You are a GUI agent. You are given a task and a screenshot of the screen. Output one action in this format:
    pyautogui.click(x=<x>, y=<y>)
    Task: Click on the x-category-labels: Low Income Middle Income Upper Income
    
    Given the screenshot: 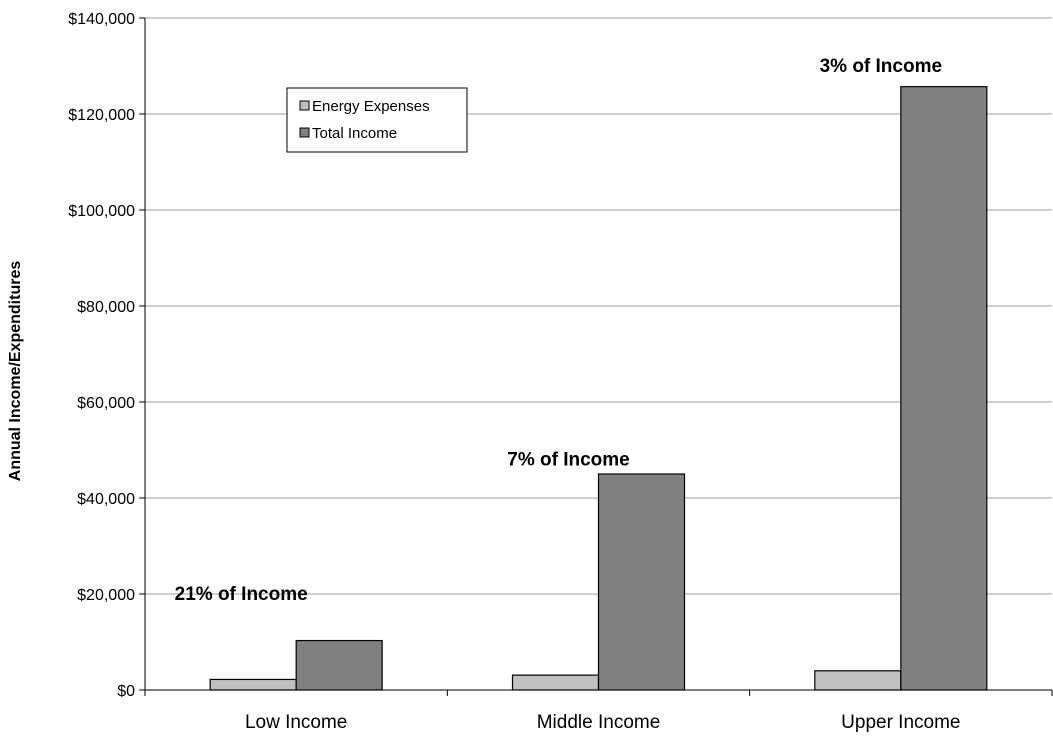 What is the action you would take?
    pyautogui.click(x=603, y=722)
    